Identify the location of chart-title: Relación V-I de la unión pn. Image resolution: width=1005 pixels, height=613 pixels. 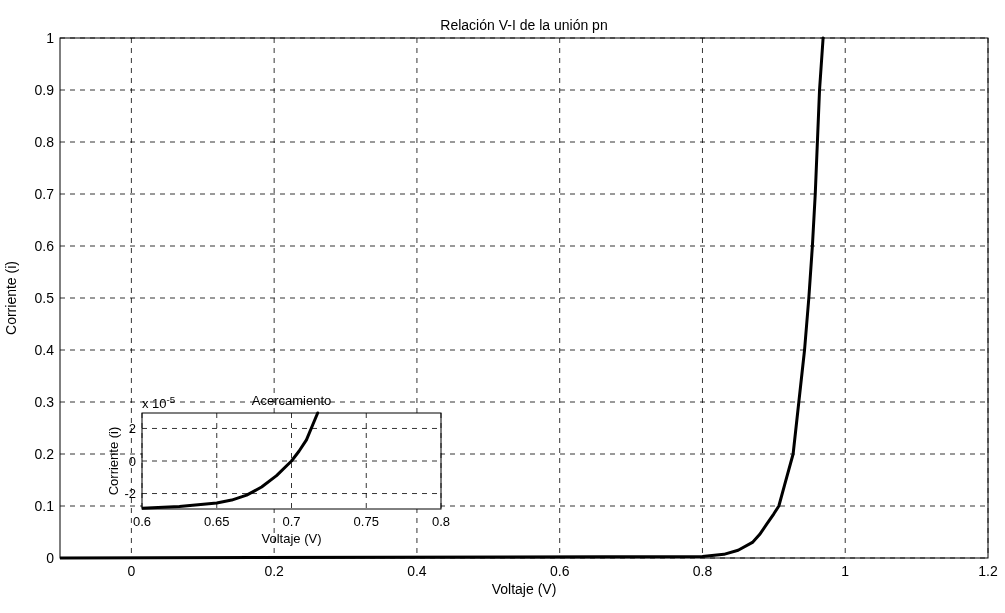
(524, 25).